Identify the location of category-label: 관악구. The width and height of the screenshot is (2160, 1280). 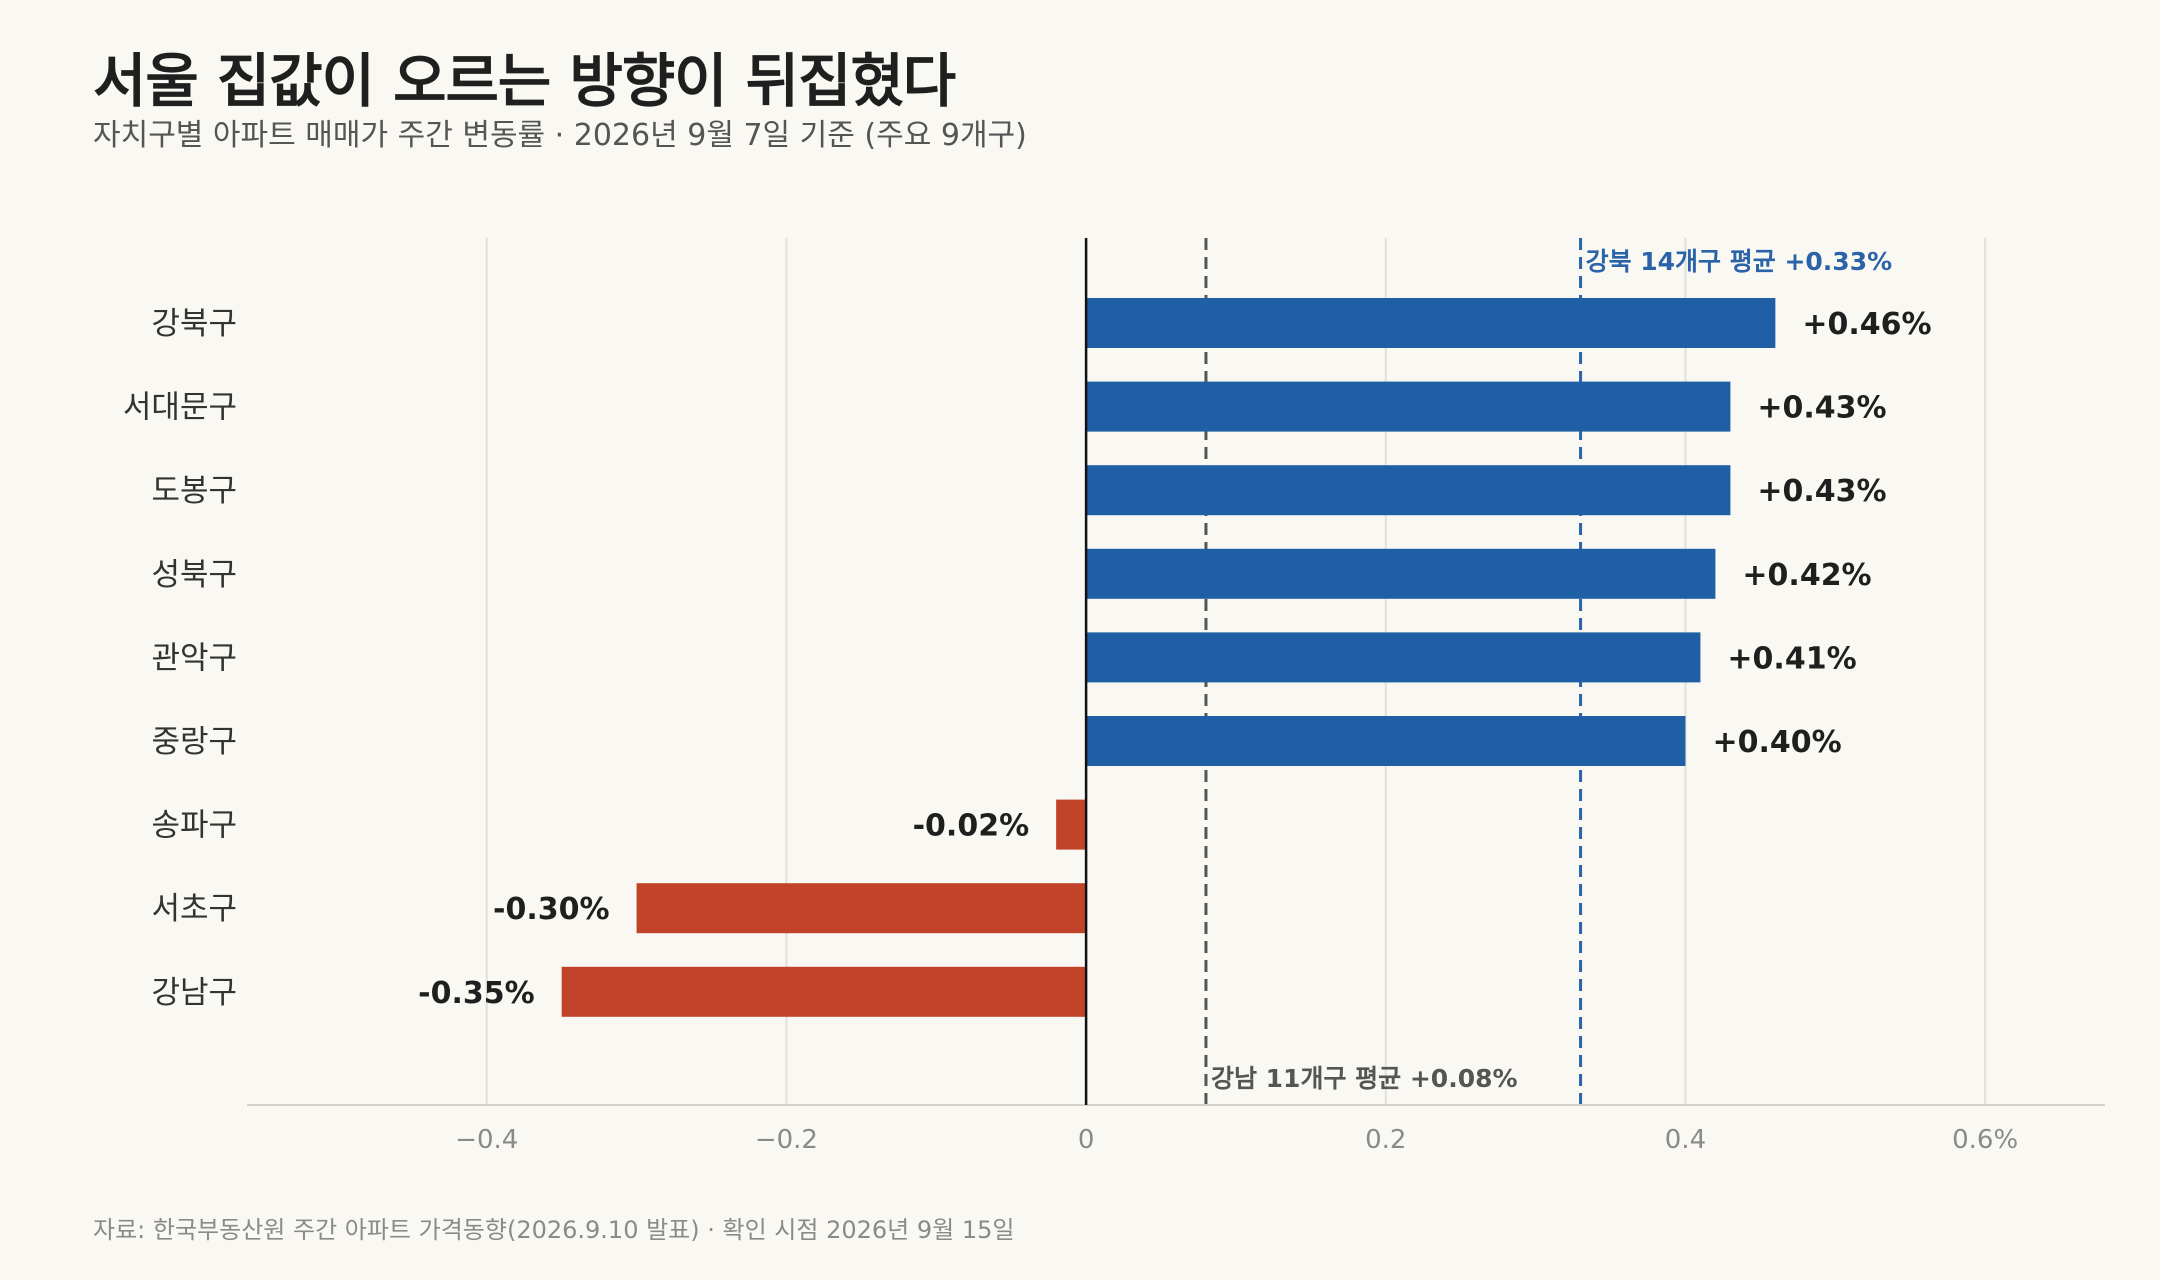
(194, 658).